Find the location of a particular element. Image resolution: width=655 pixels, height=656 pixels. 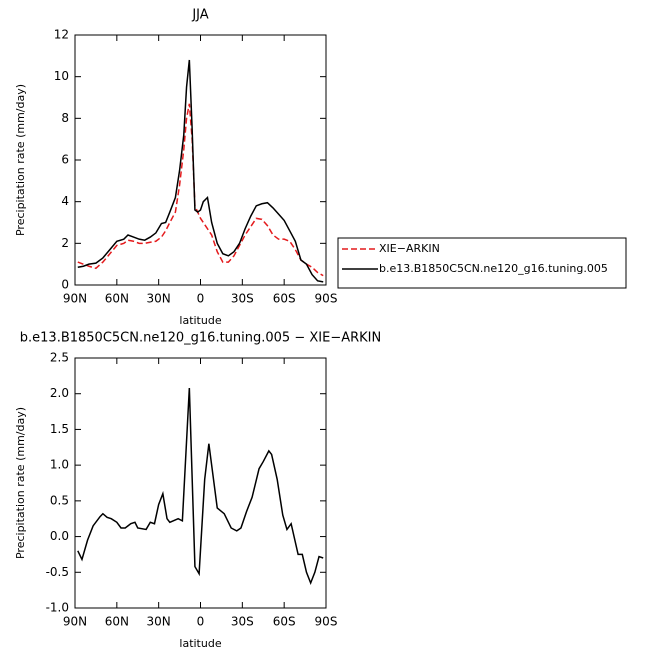

legend-box is located at coordinates (482, 263).